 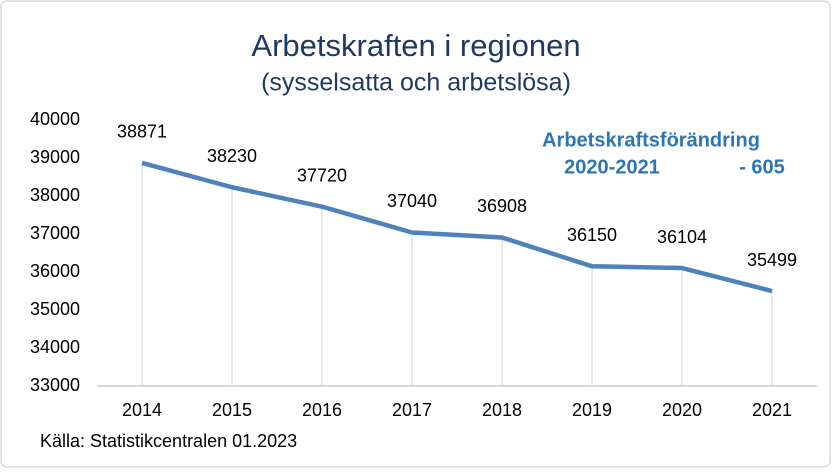 What do you see at coordinates (502, 206) in the screenshot?
I see `data-label: 36908` at bounding box center [502, 206].